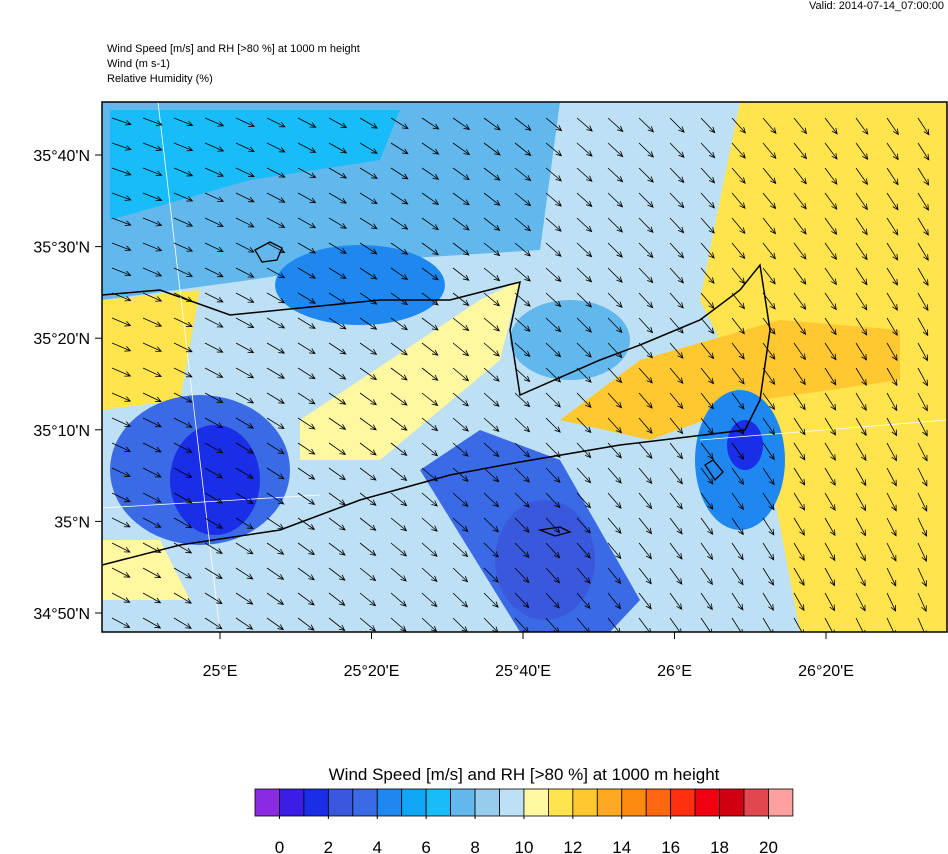 The image size is (948, 854). I want to click on lon-label: 25°40'E, so click(523, 671).